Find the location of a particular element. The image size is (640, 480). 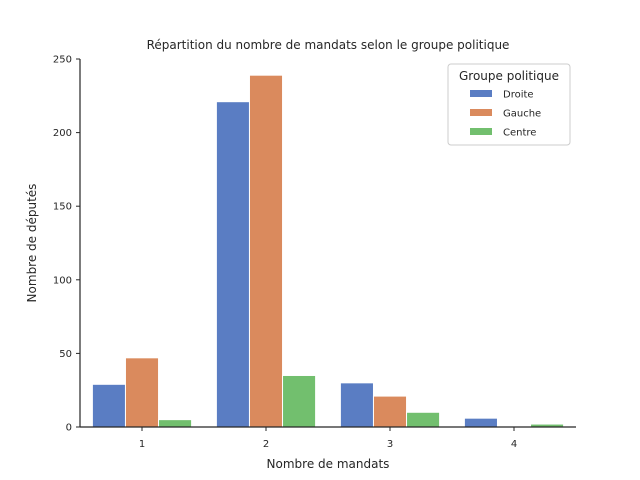

y-tick-label: 200 is located at coordinates (62, 133).